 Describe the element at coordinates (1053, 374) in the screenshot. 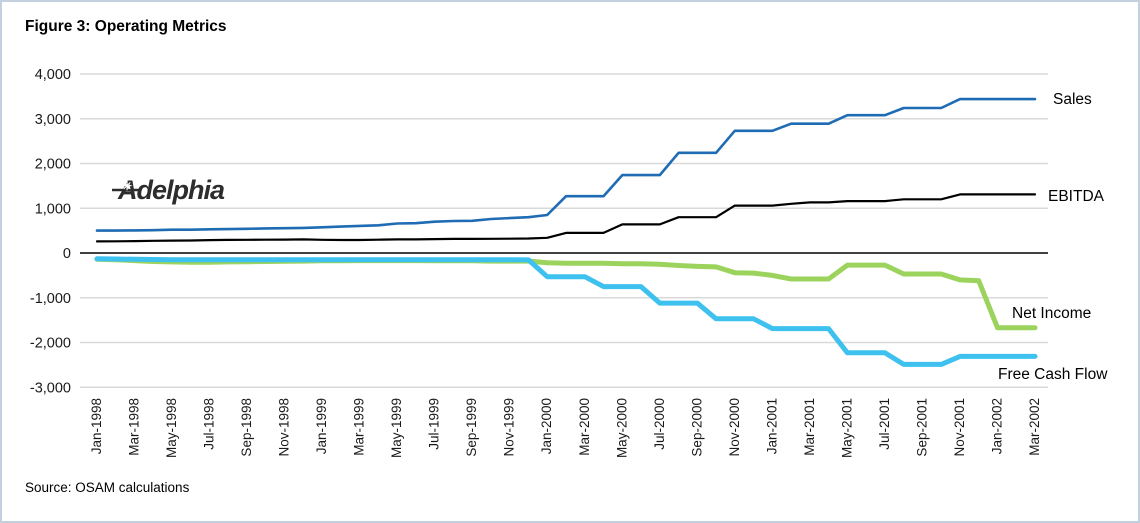

I see `series-label-free-cash-flow: Free Cash Flow` at that location.